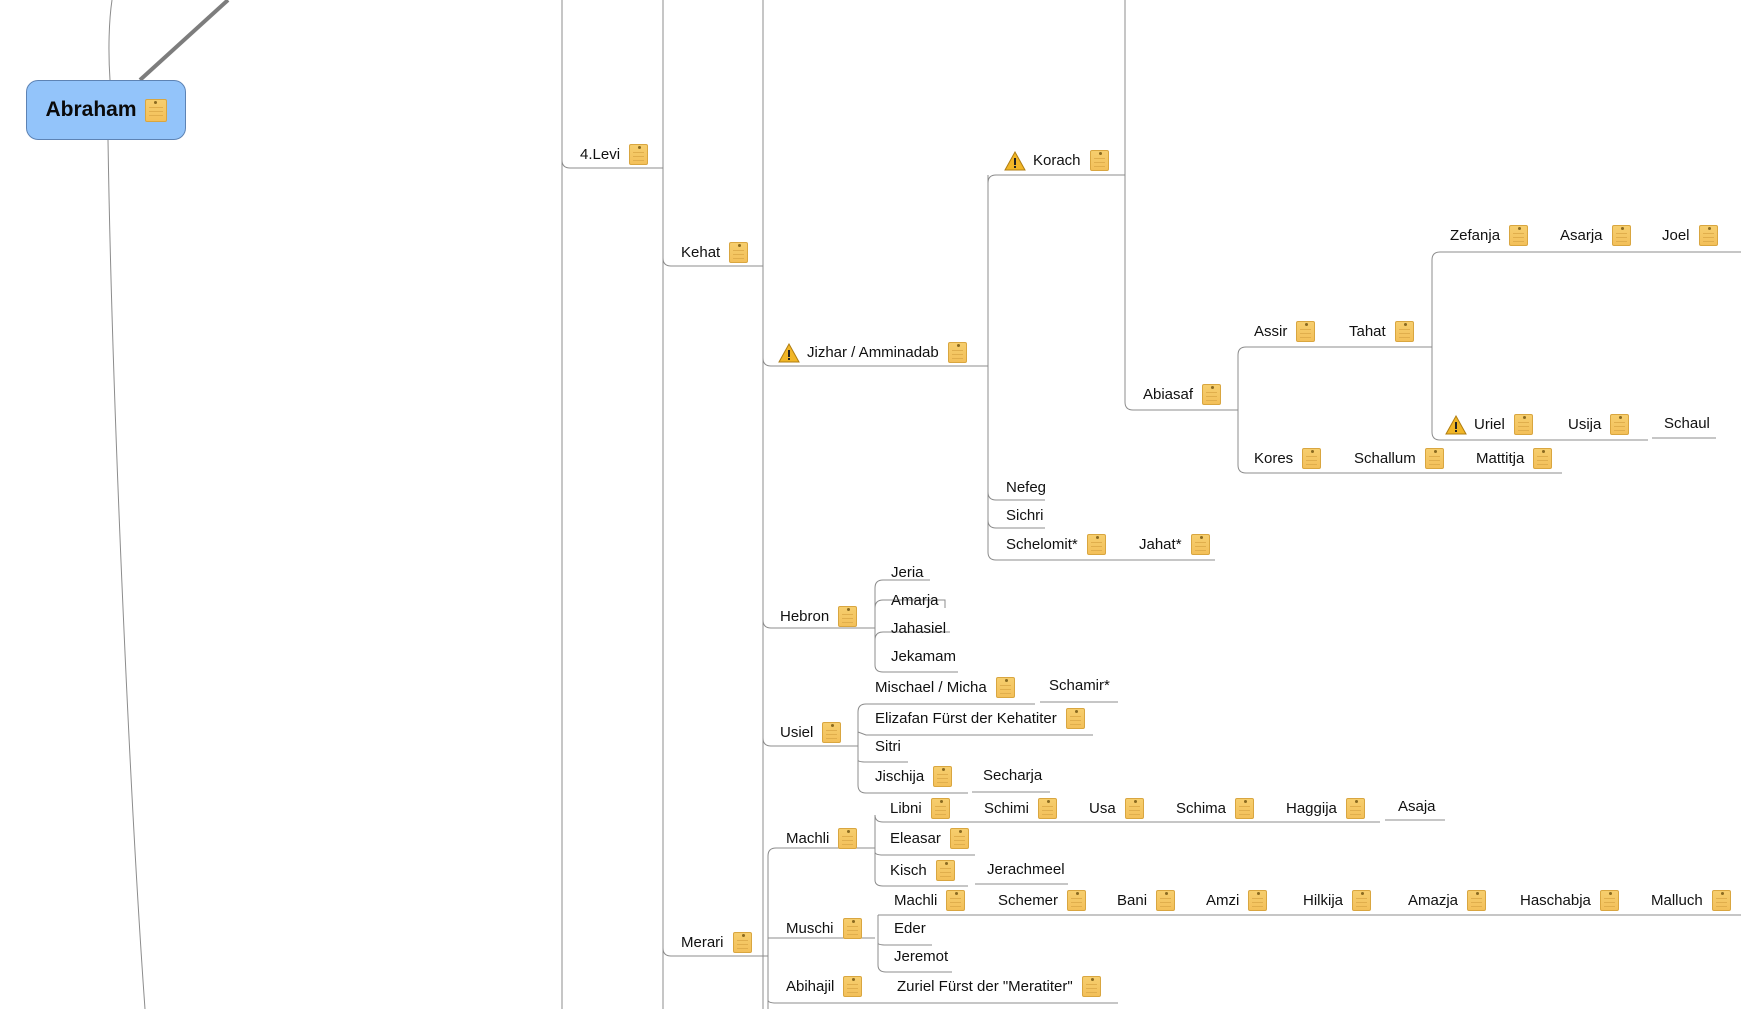 This screenshot has width=1741, height=1009. I want to click on node-korach: Korach, so click(1056, 160).